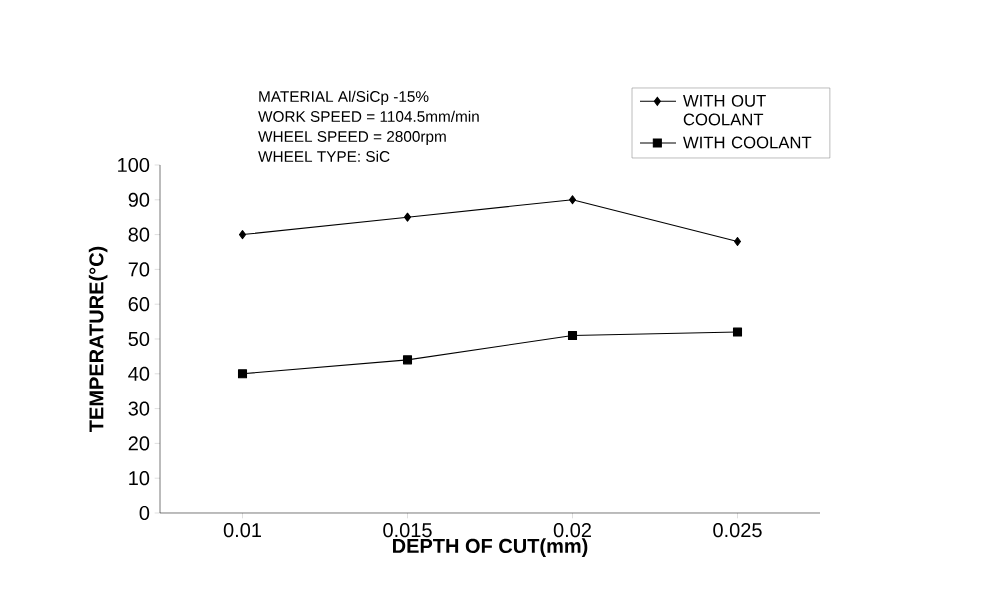  Describe the element at coordinates (139, 304) in the screenshot. I see `y-tick-label: 60` at that location.